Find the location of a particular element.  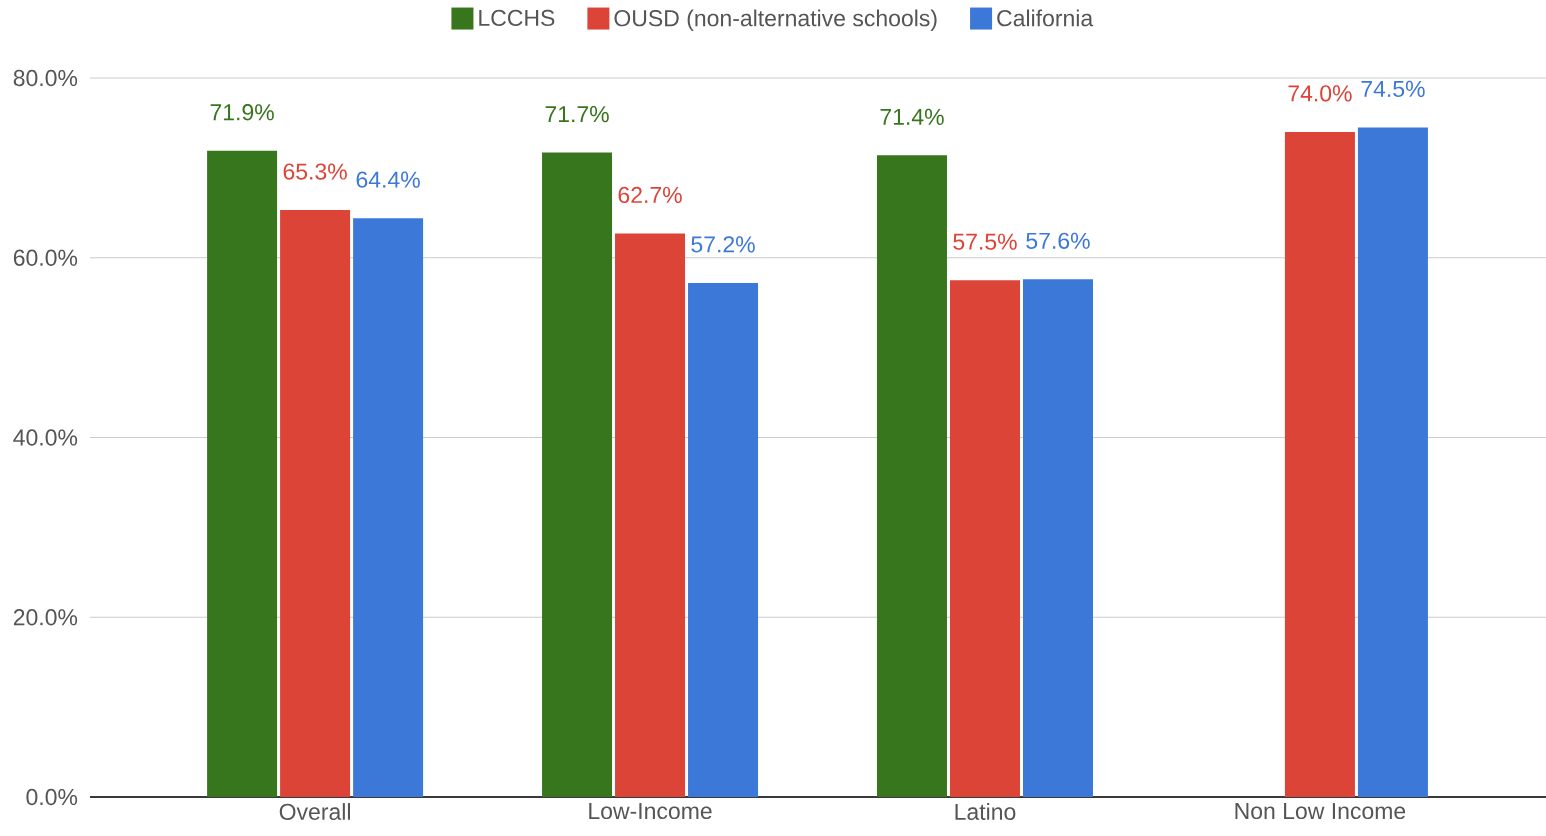

legend-label: LCCHS is located at coordinates (517, 18).